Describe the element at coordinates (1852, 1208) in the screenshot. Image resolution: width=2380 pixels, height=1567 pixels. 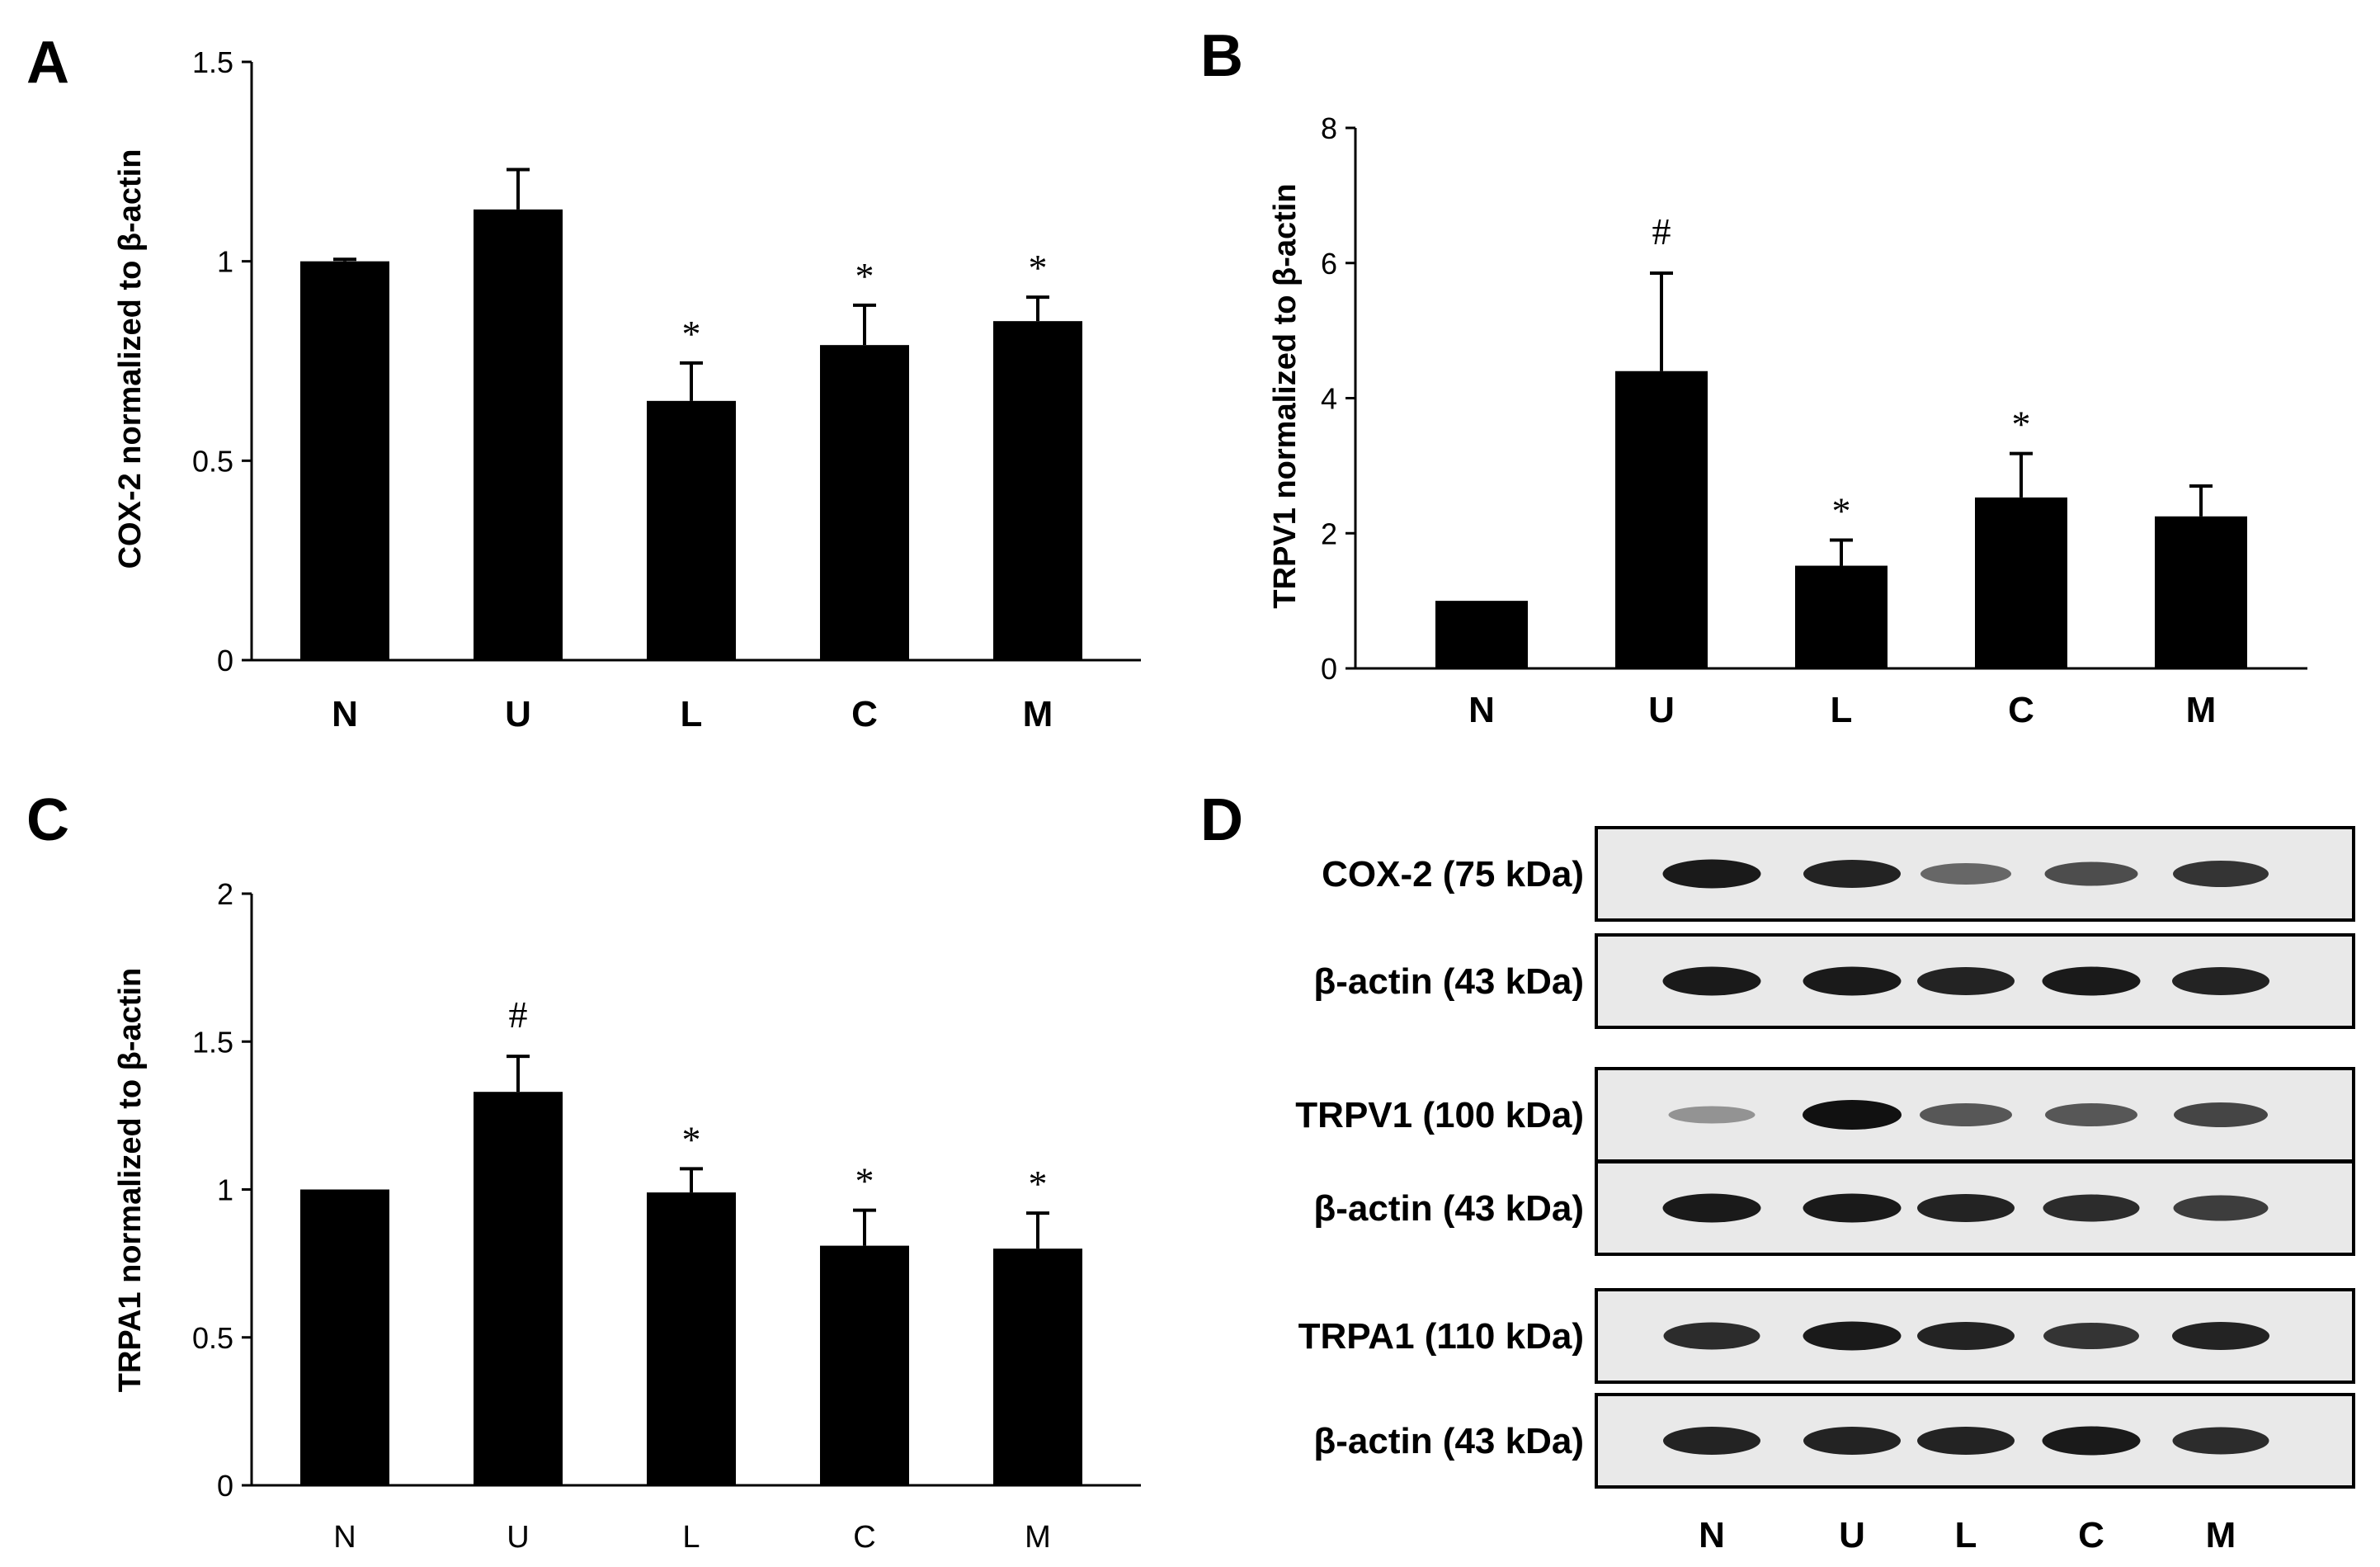
I see `blot-band-4-U` at that location.